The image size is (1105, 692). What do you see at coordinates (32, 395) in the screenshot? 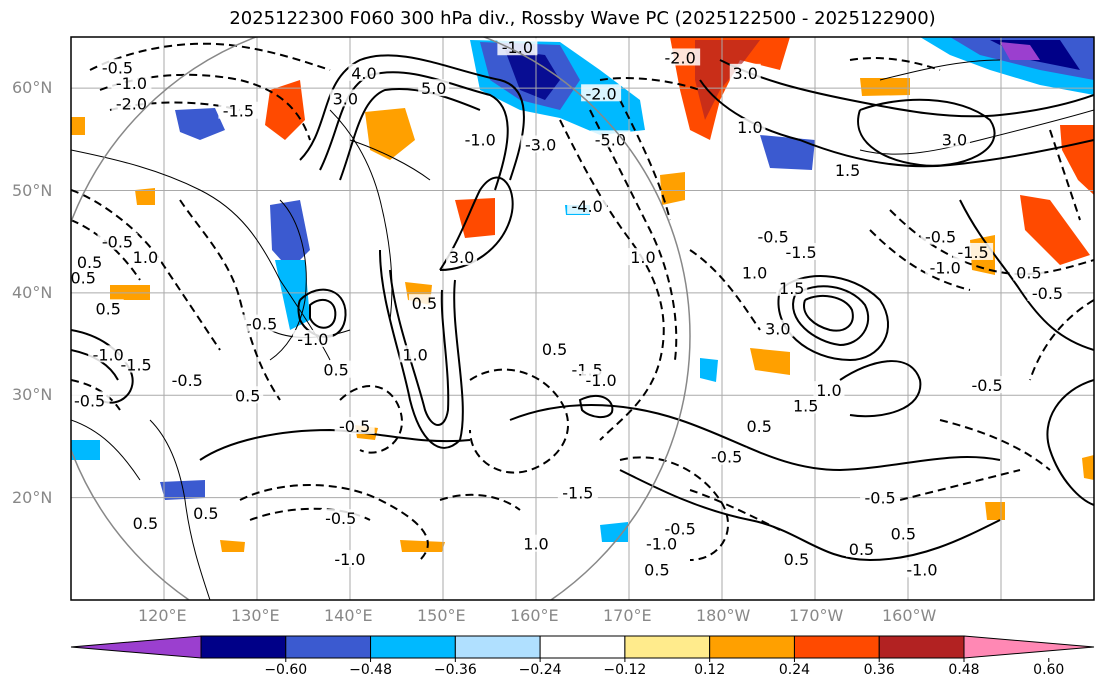
I see `latitude-label: 30°N` at bounding box center [32, 395].